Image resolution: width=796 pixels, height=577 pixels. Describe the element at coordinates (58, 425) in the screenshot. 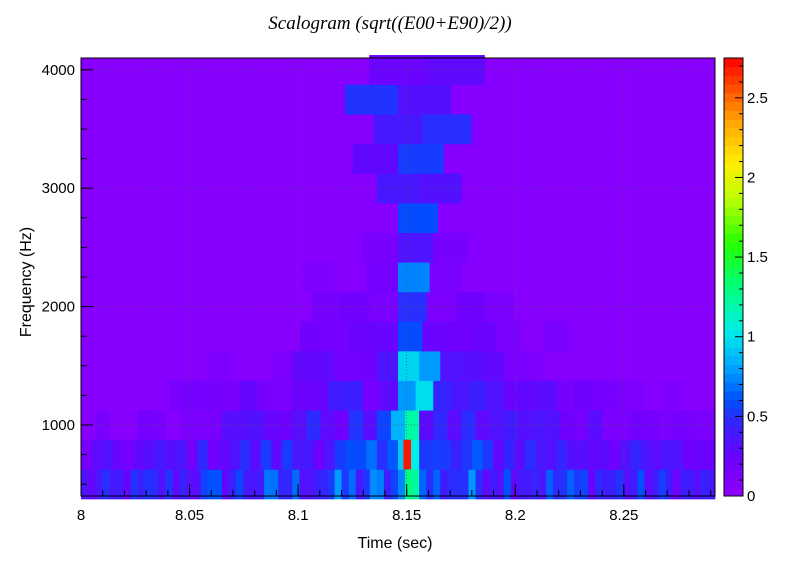

I see `y-tick-label: 1000` at that location.